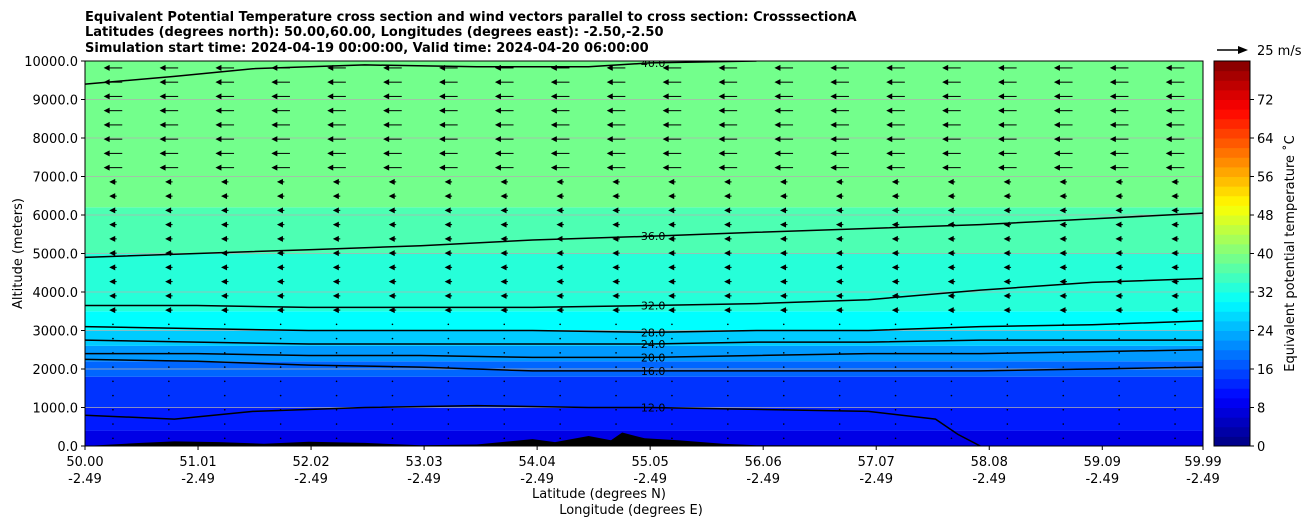 The width and height of the screenshot is (1308, 526). I want to click on y-tick-label: 0.0, so click(67, 447).